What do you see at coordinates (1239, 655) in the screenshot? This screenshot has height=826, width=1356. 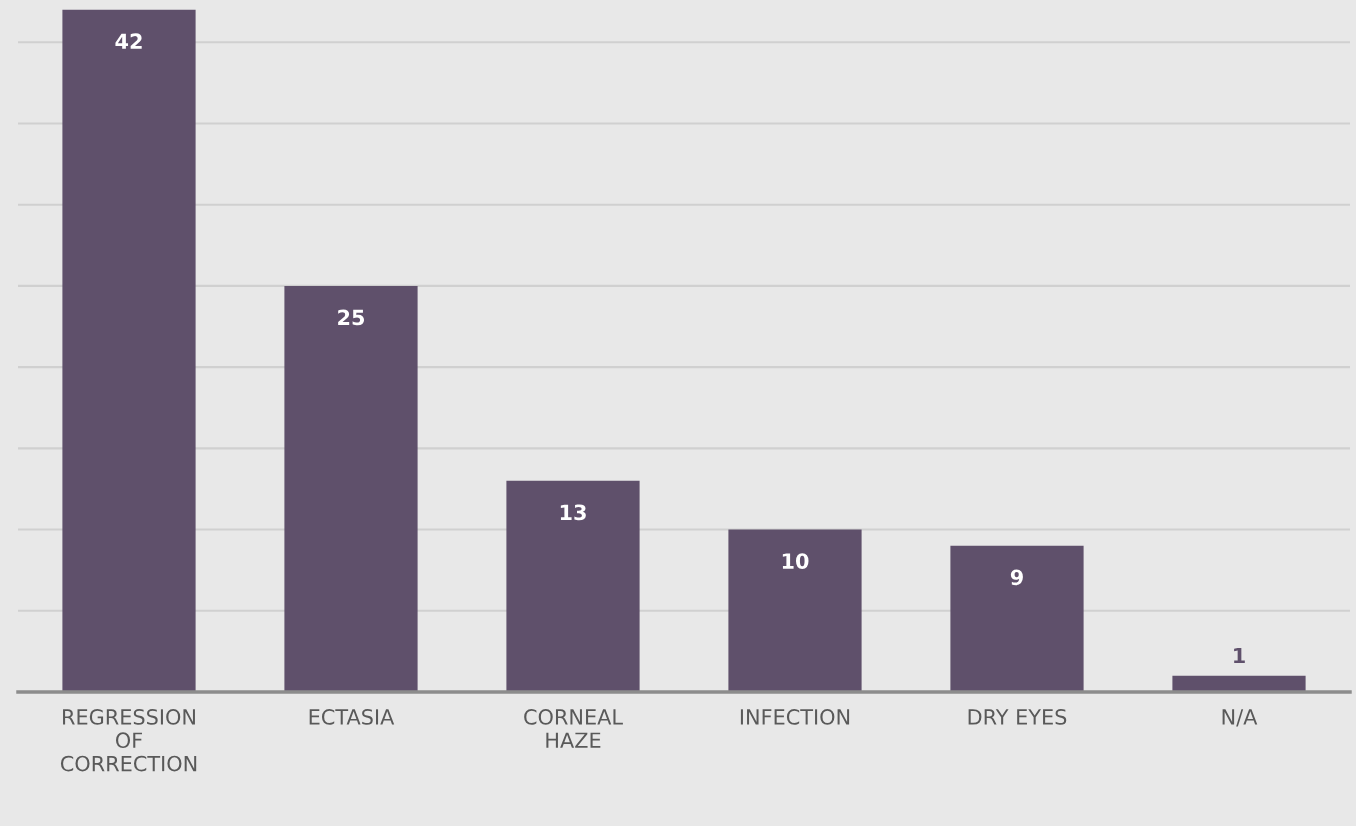 I see `data-label: 1` at bounding box center [1239, 655].